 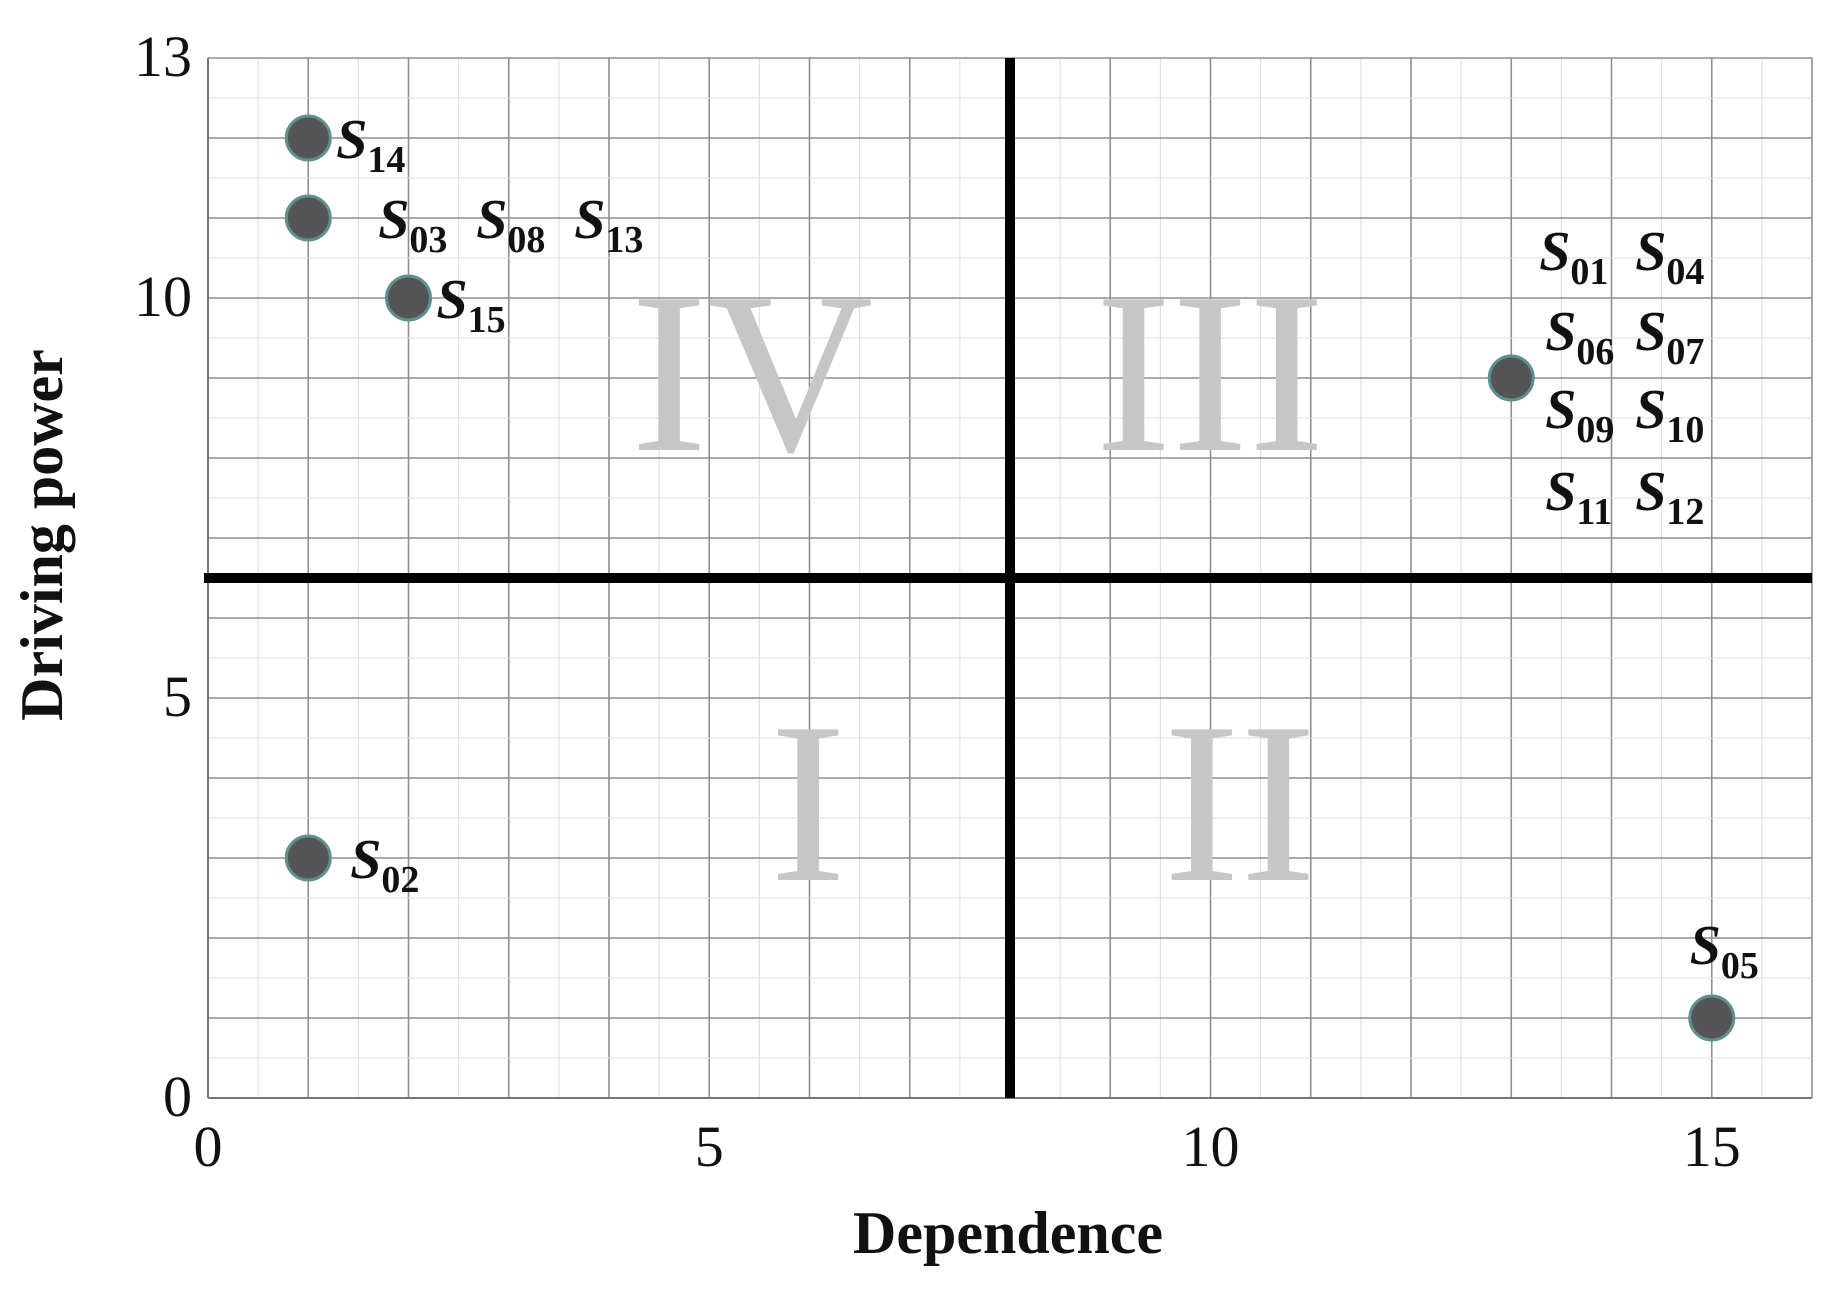 What do you see at coordinates (1578, 497) in the screenshot?
I see `point-label: S11` at bounding box center [1578, 497].